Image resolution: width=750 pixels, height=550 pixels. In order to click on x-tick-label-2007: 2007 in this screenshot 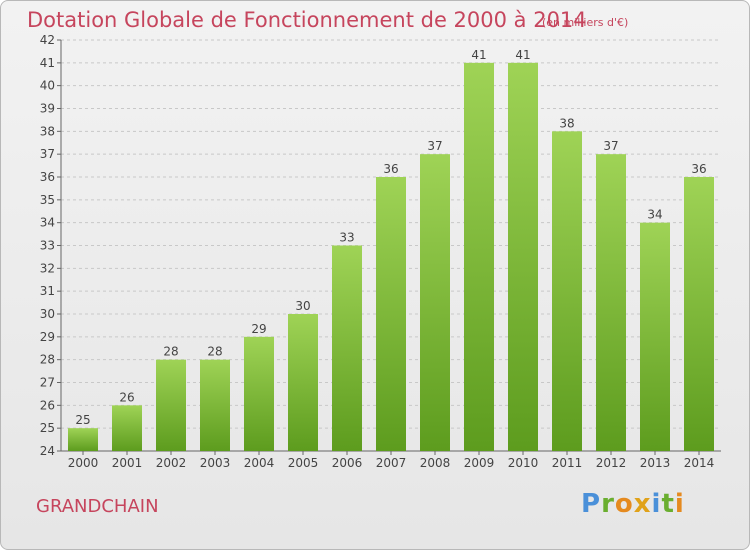, I will do `click(391, 463)`.